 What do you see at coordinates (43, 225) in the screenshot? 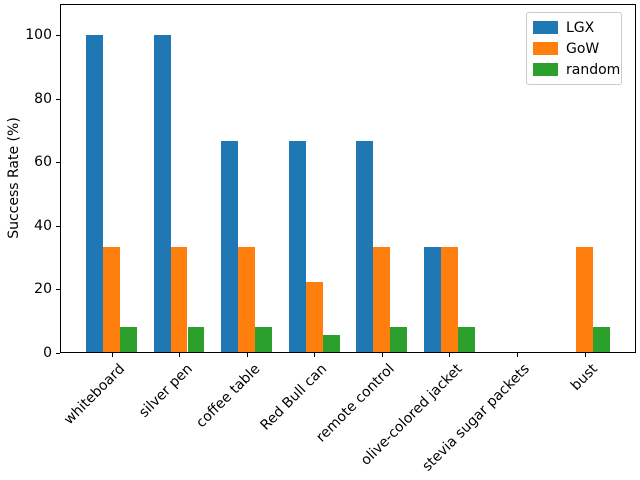
I see `y-tick-label: 40` at bounding box center [43, 225].